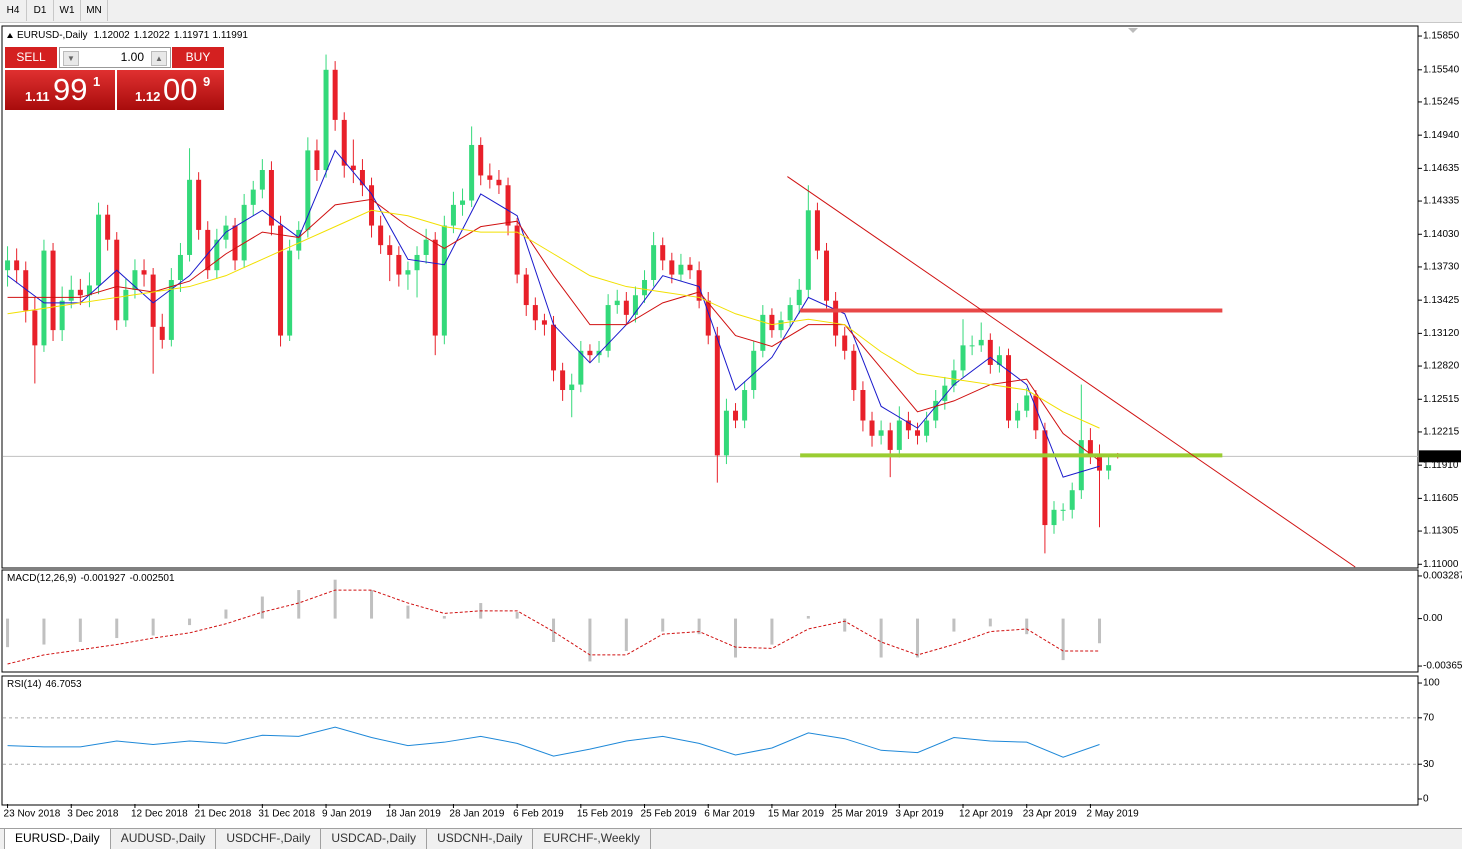  Describe the element at coordinates (1441, 168) in the screenshot. I see `y-tick-label: 1.14635` at that location.